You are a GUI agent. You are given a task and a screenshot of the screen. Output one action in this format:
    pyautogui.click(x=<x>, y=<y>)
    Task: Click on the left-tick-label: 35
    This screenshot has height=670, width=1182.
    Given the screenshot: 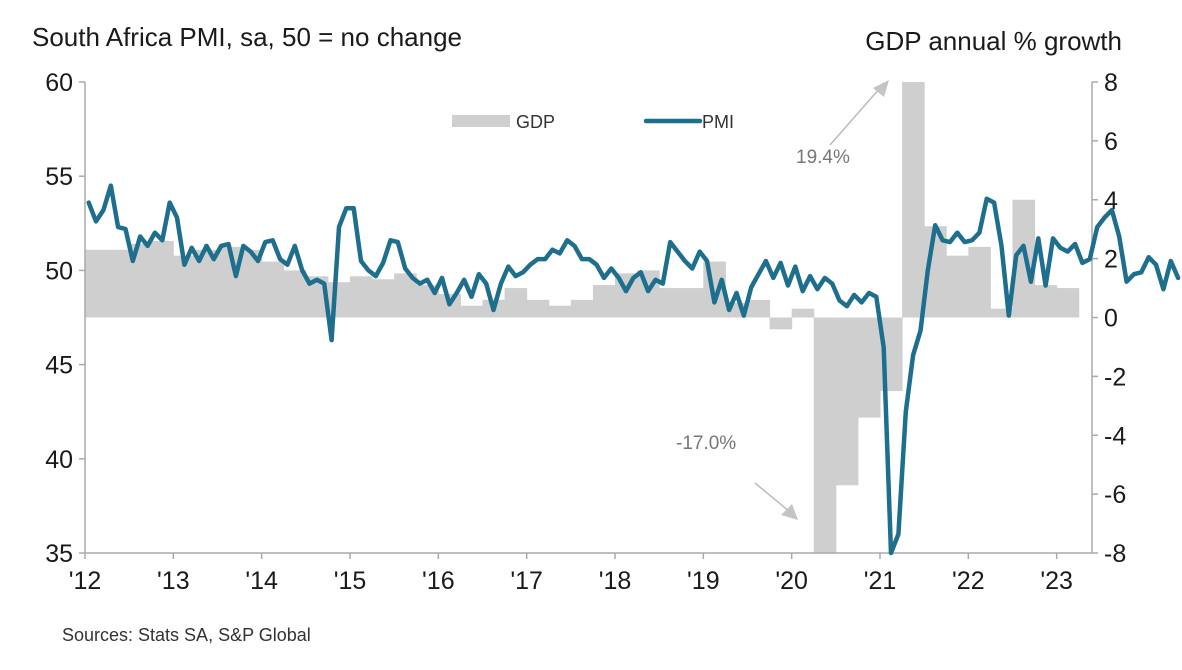 What is the action you would take?
    pyautogui.click(x=59, y=554)
    